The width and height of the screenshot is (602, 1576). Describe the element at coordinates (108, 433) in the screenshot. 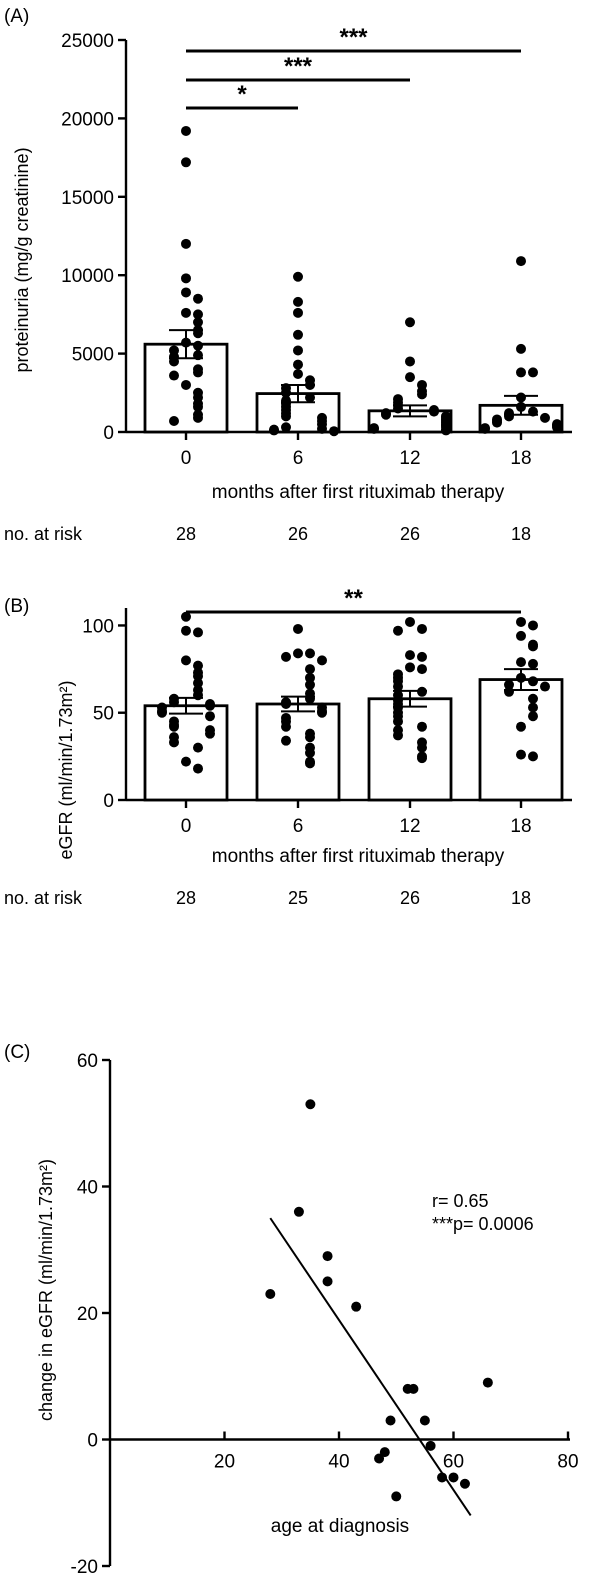

I see `panel-a-y-tick-label: 0` at that location.